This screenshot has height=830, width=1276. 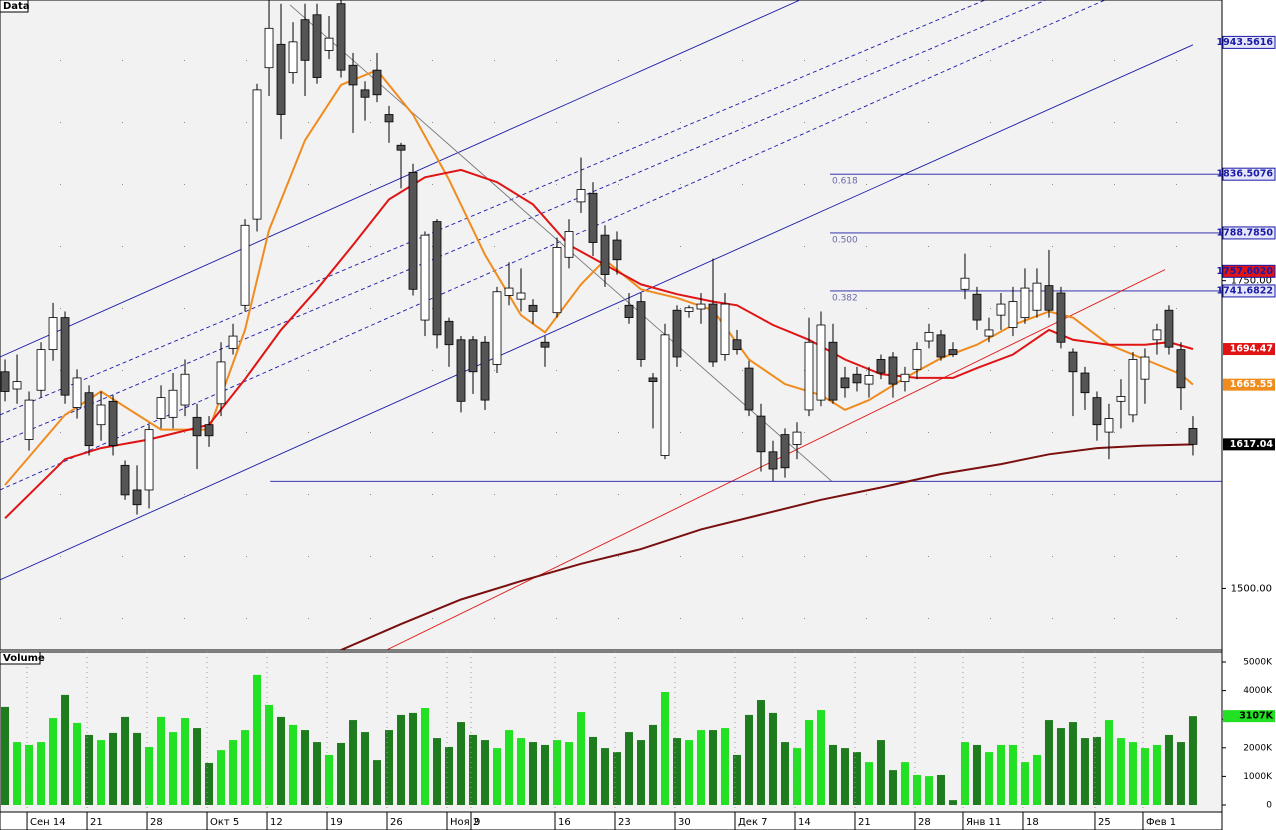 What do you see at coordinates (1251, 588) in the screenshot?
I see `y-tick-label: 1500.00` at bounding box center [1251, 588].